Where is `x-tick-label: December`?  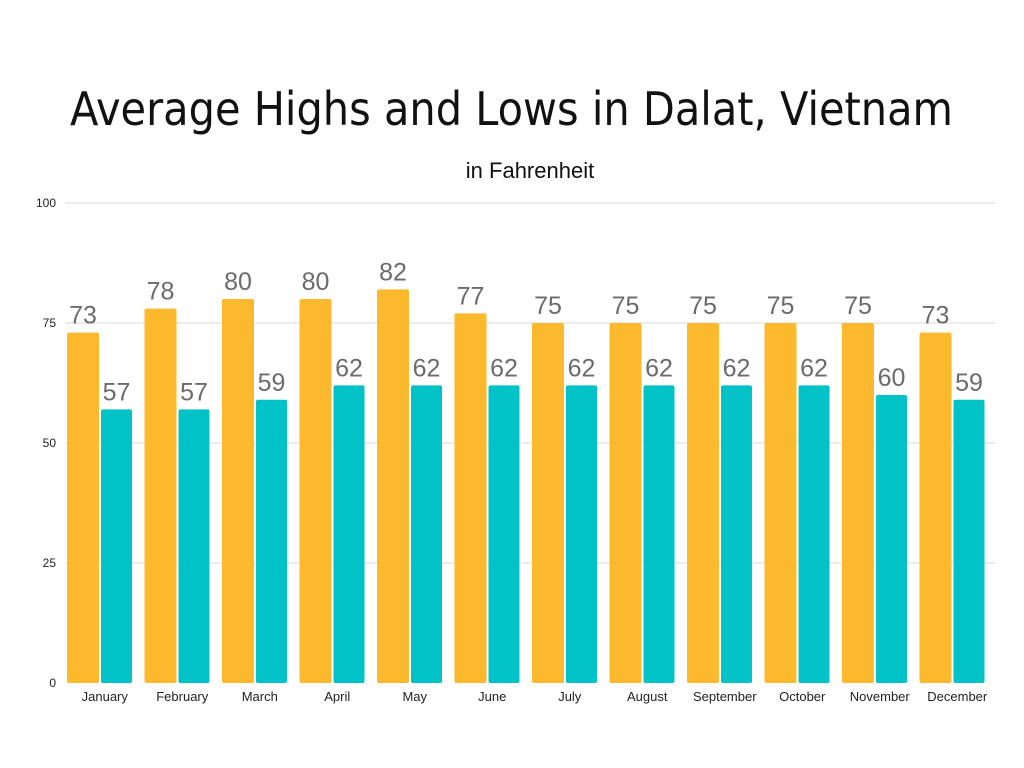 x-tick-label: December is located at coordinates (957, 696).